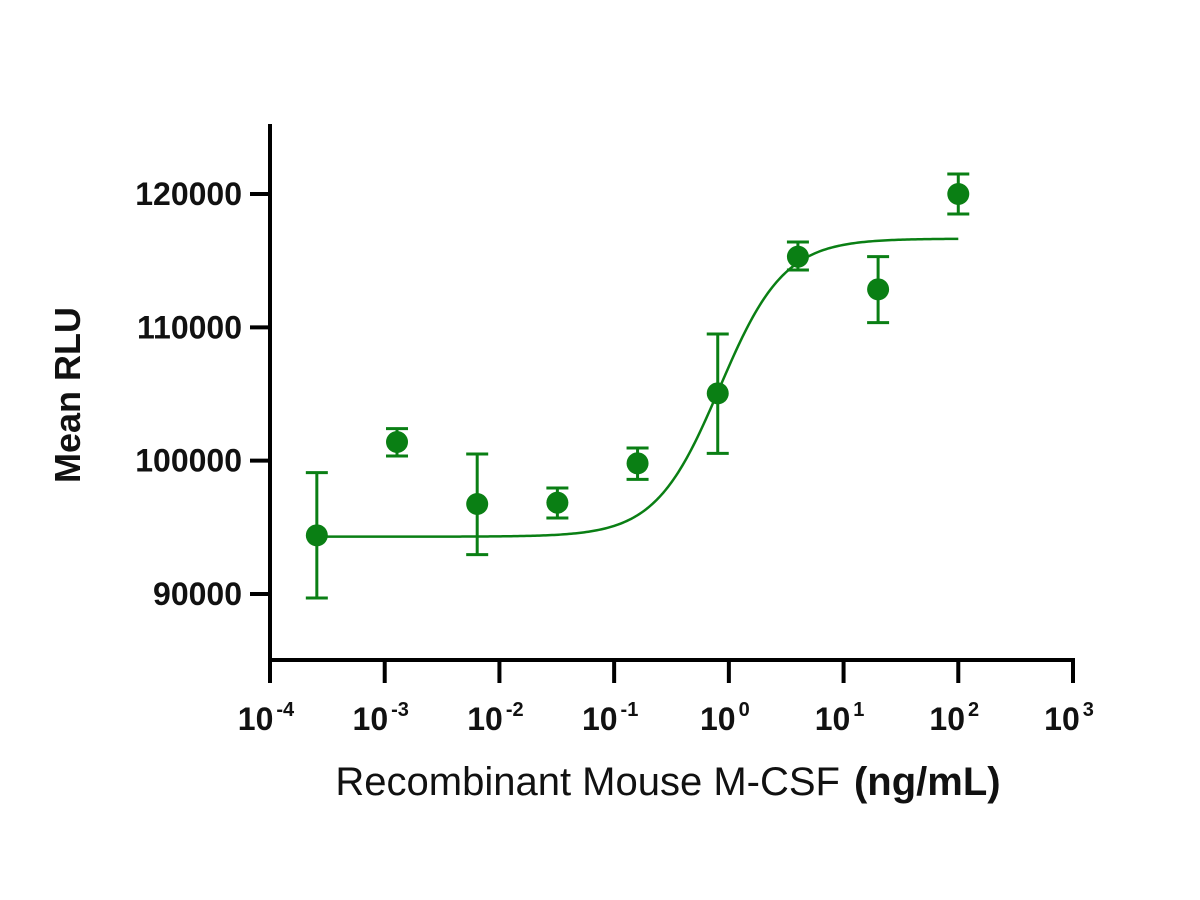  Describe the element at coordinates (515, 710) in the screenshot. I see `x-tick-exponent: -2` at that location.